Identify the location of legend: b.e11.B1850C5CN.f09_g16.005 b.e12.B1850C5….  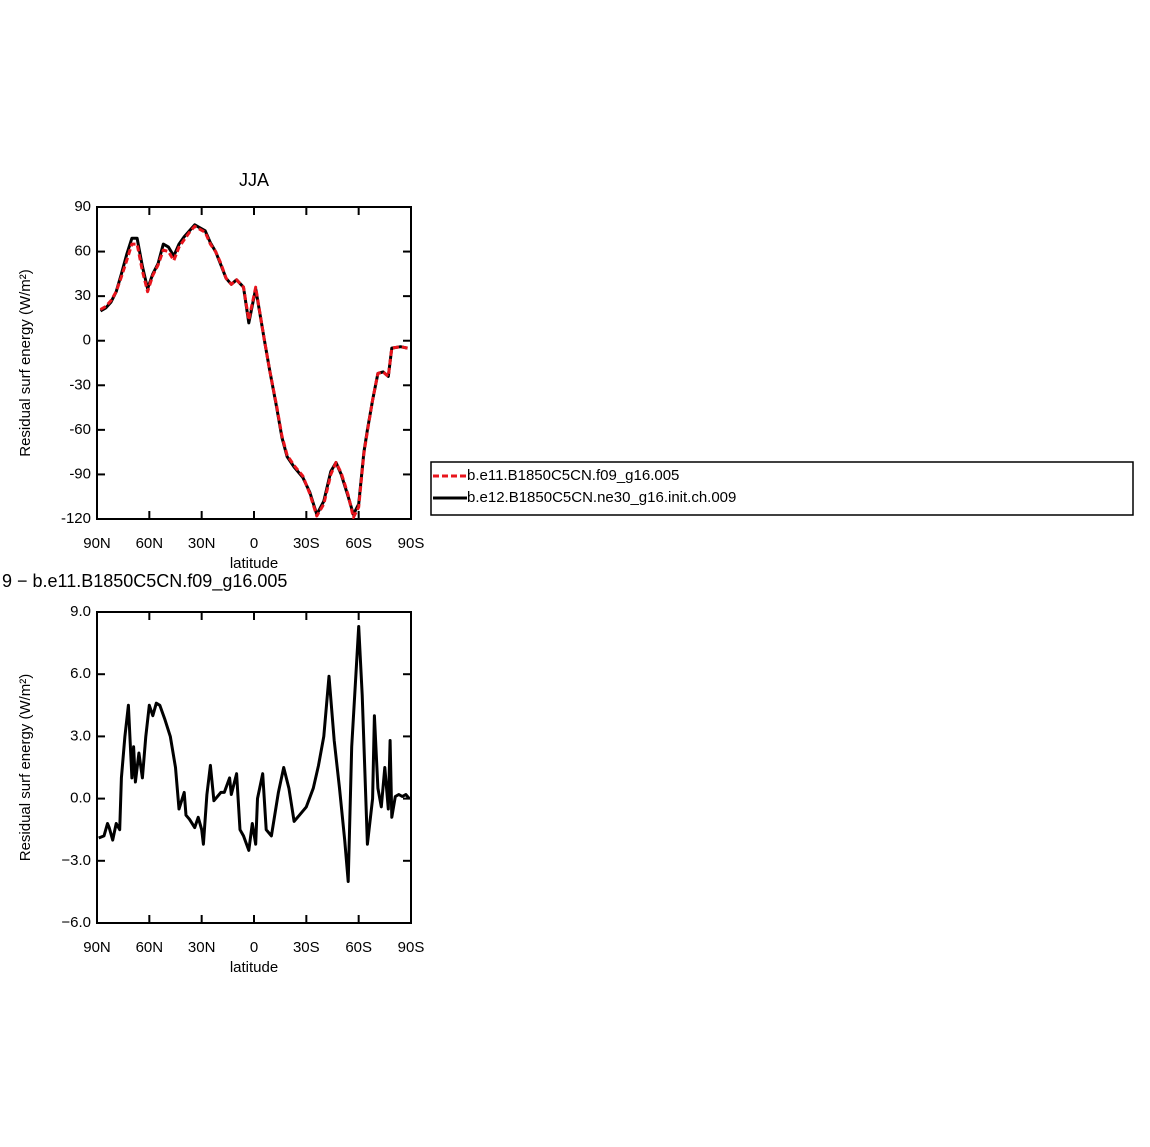
(782, 488).